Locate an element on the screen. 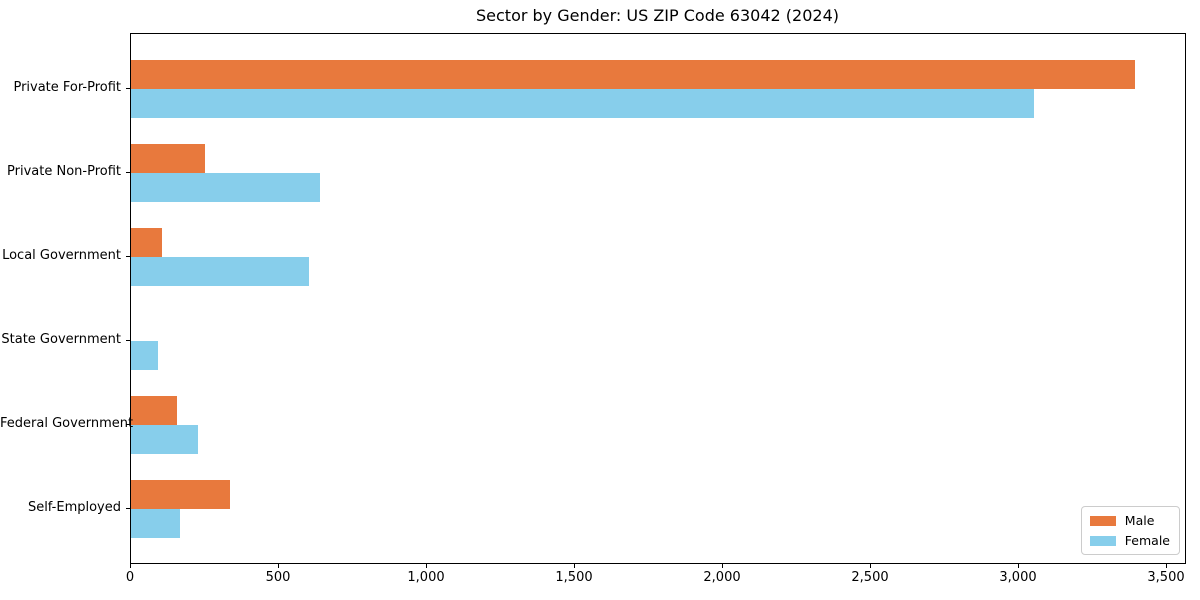 The height and width of the screenshot is (600, 1200). bar-female-private-for-profit is located at coordinates (582, 103).